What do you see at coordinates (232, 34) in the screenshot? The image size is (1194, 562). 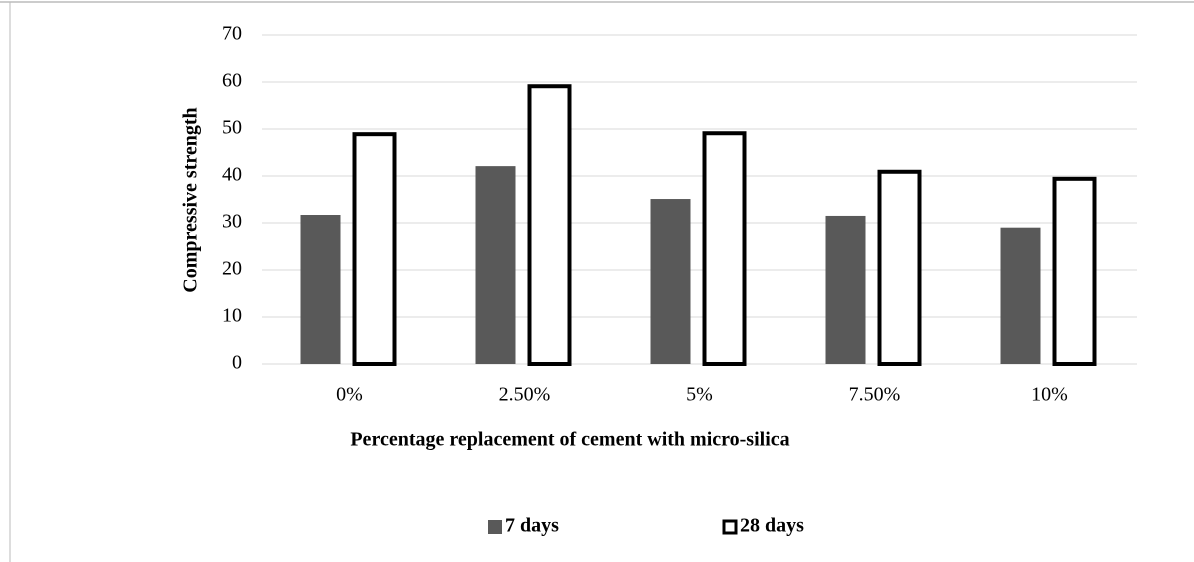 I see `y-tick-label: 70` at bounding box center [232, 34].